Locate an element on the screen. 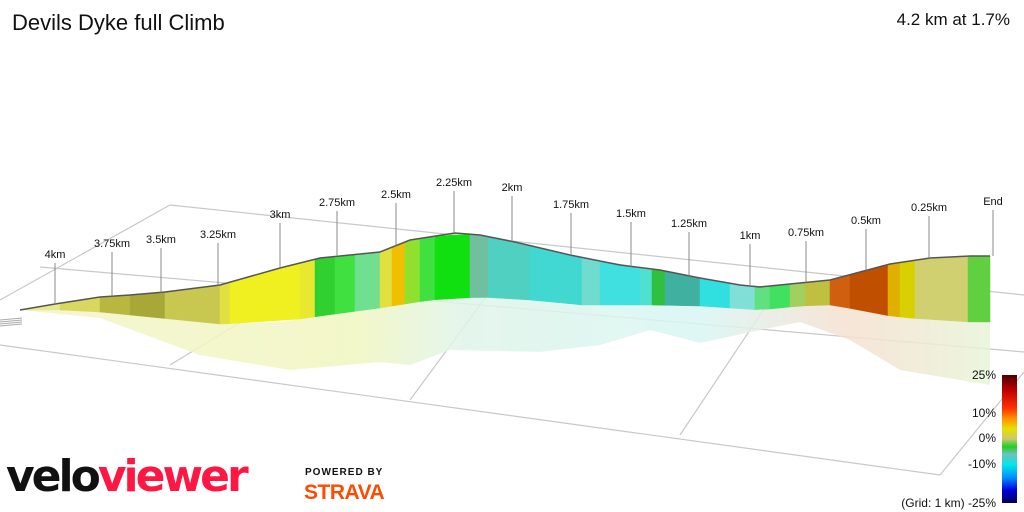  legend-tick-0: 0% is located at coordinates (987, 438).